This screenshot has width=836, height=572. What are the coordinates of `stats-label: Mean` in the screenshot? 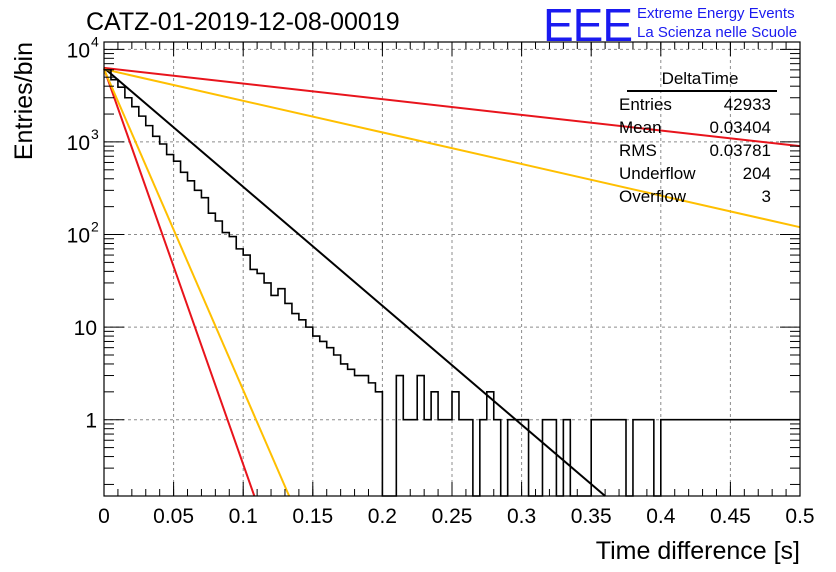 It's located at (640, 127).